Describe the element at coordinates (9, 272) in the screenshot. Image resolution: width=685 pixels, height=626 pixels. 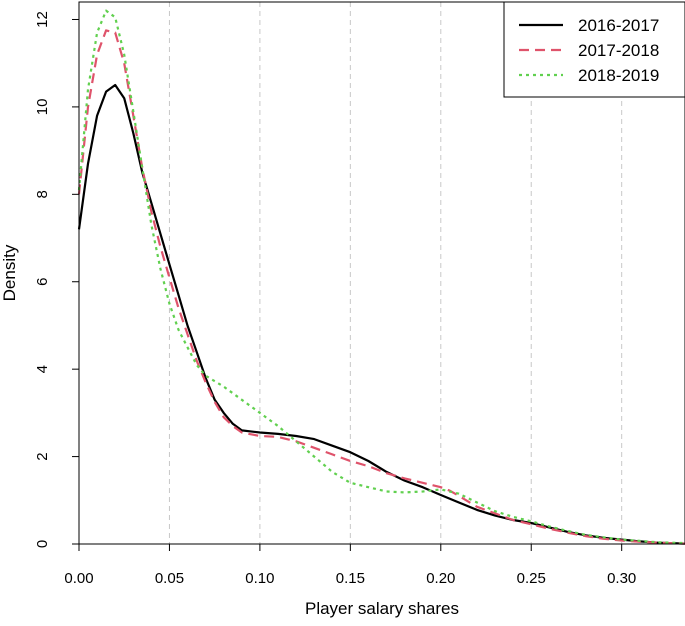
I see `y-axis-title: Density` at that location.